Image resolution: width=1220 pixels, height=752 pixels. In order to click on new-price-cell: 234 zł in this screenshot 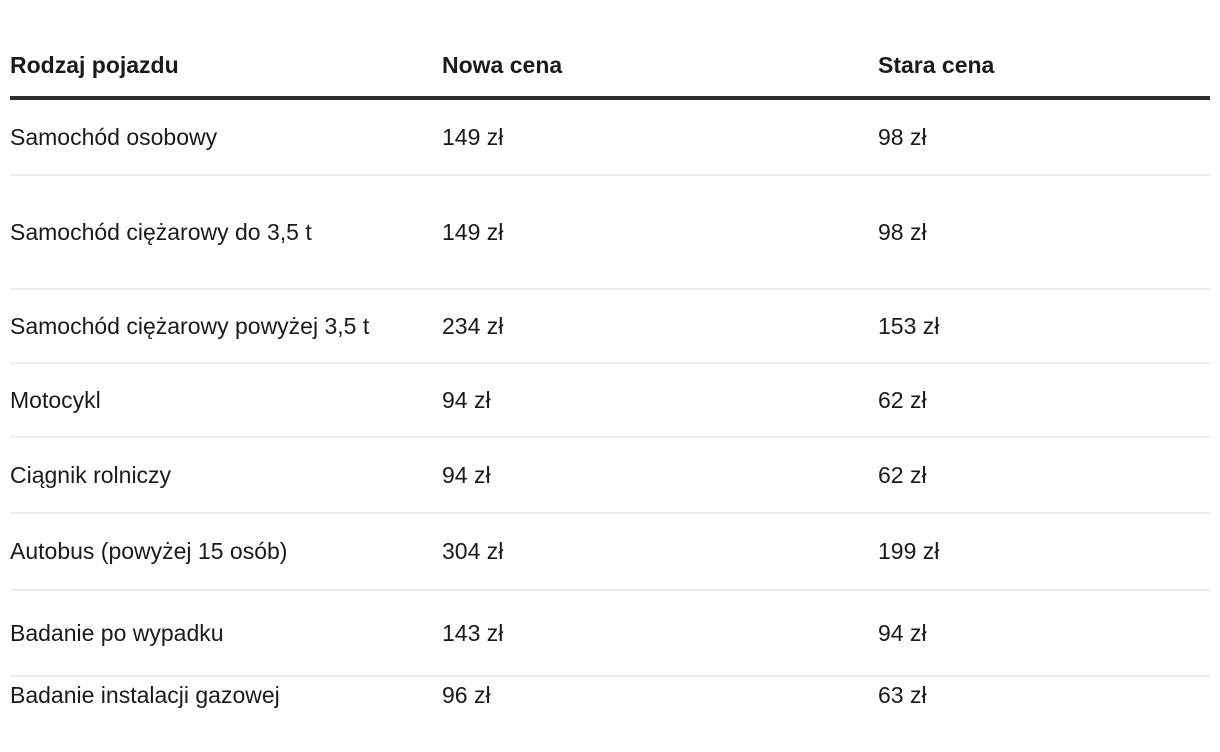, I will do `click(473, 325)`.